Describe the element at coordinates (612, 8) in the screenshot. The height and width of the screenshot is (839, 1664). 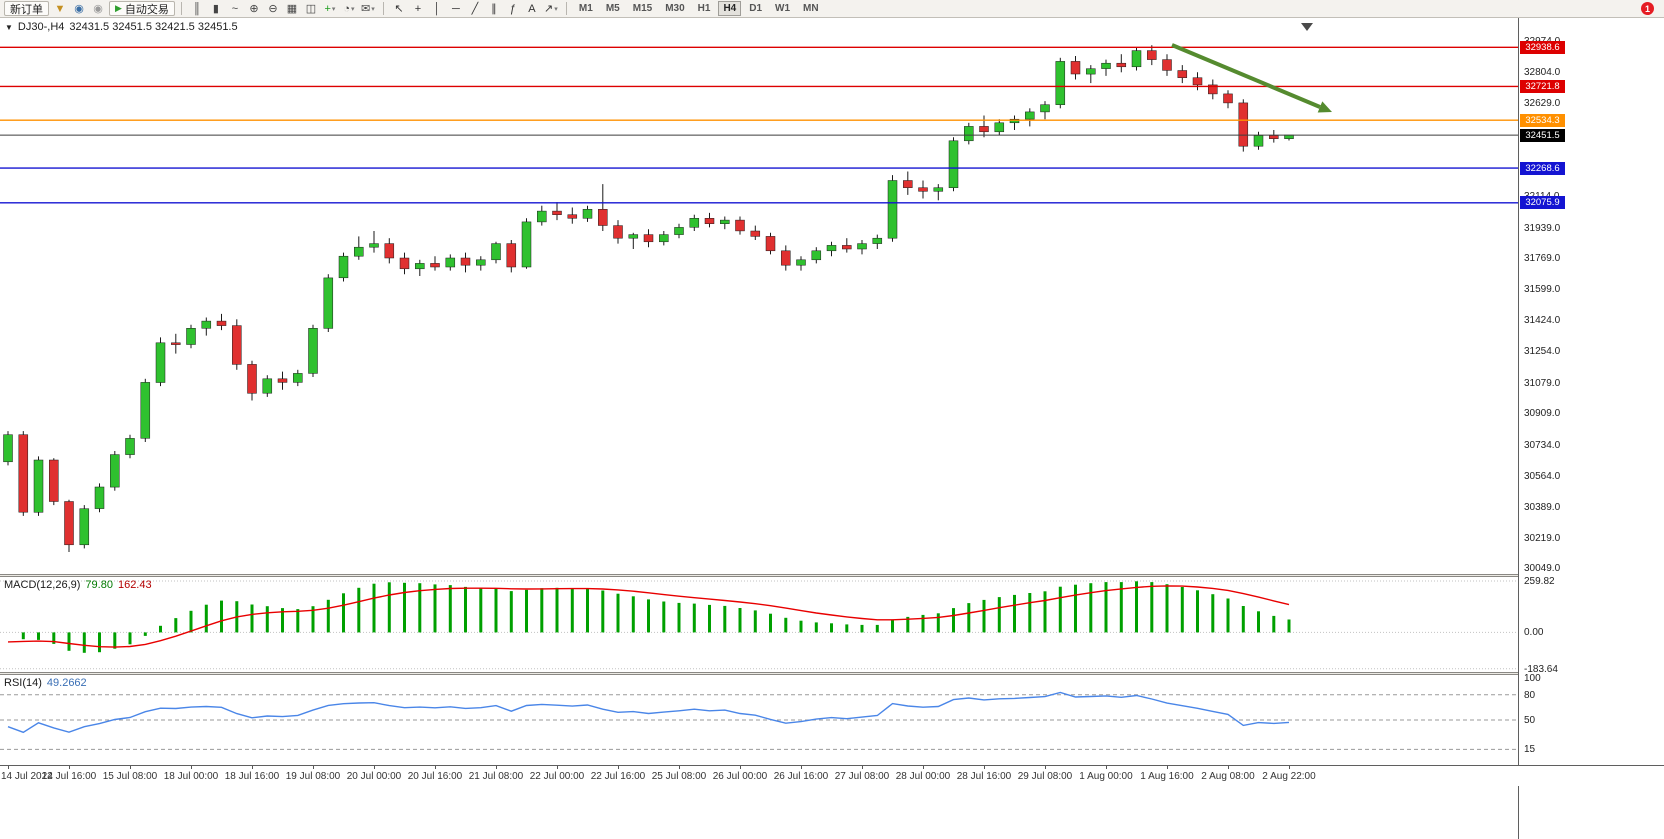
I see `timeframe-m5: M5` at that location.